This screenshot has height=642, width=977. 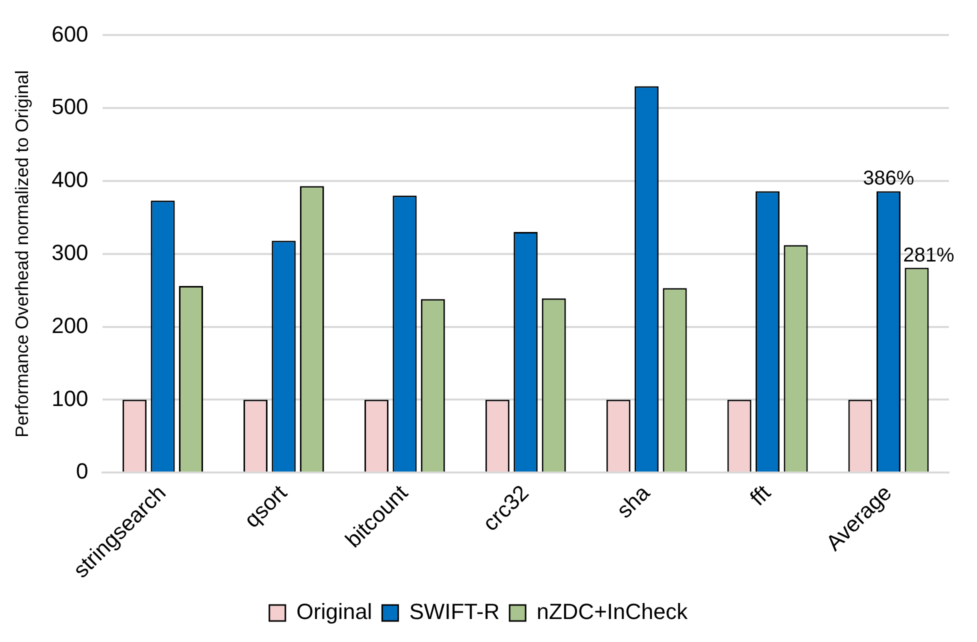 I want to click on x-tick-label: sha, so click(x=633, y=501).